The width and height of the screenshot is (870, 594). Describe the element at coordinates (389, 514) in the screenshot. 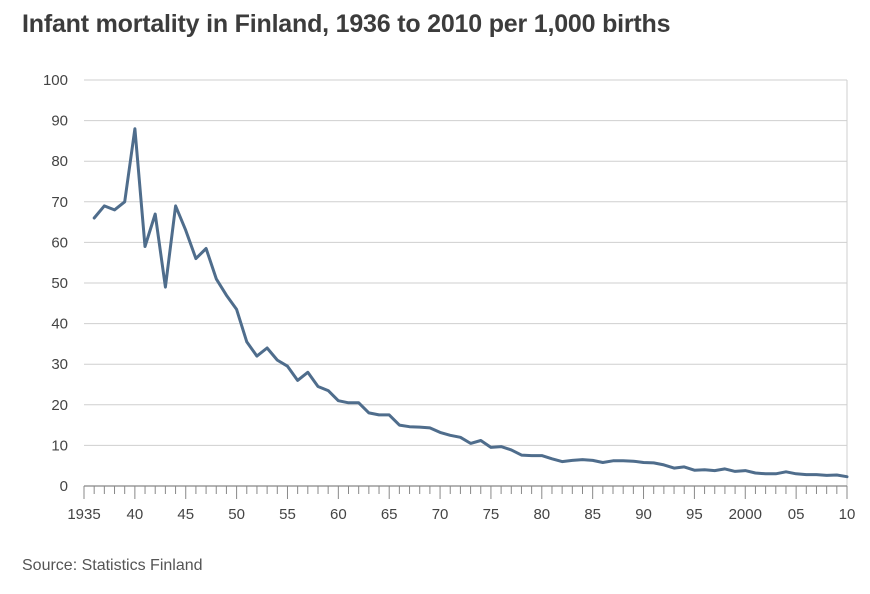

I see `x-tick-label-1965: 65` at that location.